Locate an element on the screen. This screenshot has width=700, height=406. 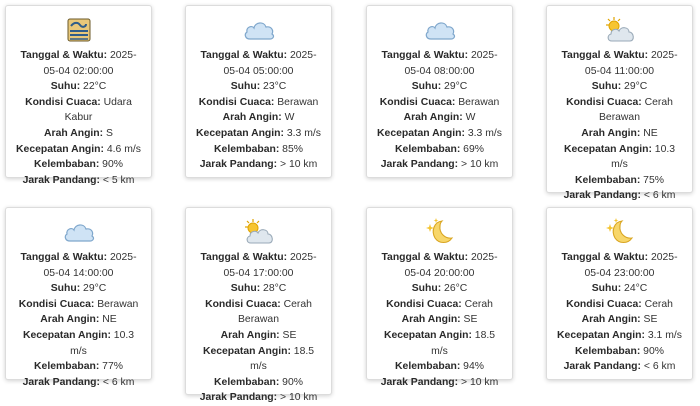
field-value: 2025-05-04 08:00:00 is located at coordinates (451, 63).